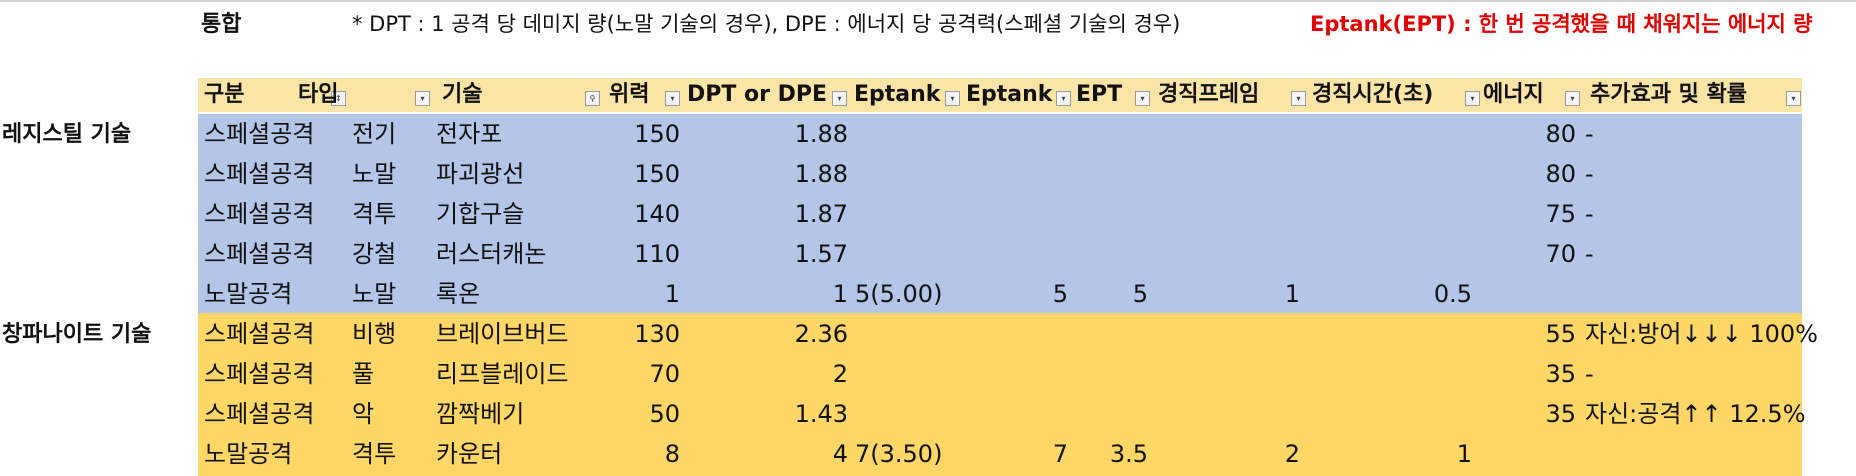  Describe the element at coordinates (1060, 294) in the screenshot. I see `cell-eptank-2: 5` at that location.